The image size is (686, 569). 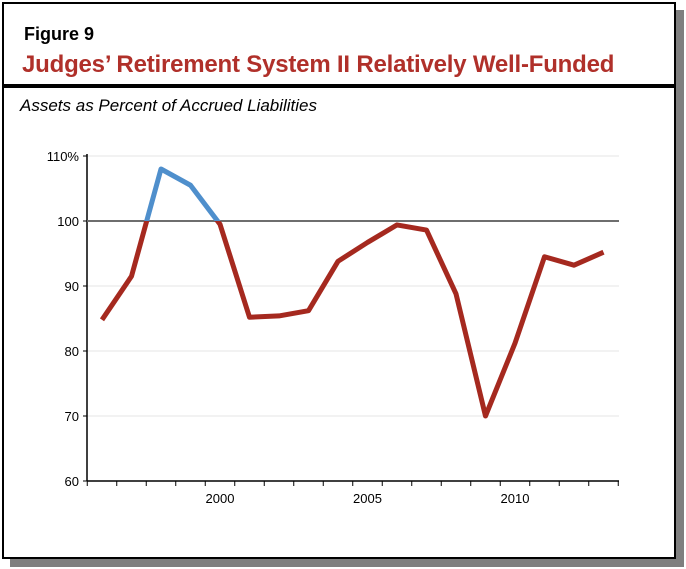 What do you see at coordinates (72, 351) in the screenshot?
I see `y-tick-label: 80` at bounding box center [72, 351].